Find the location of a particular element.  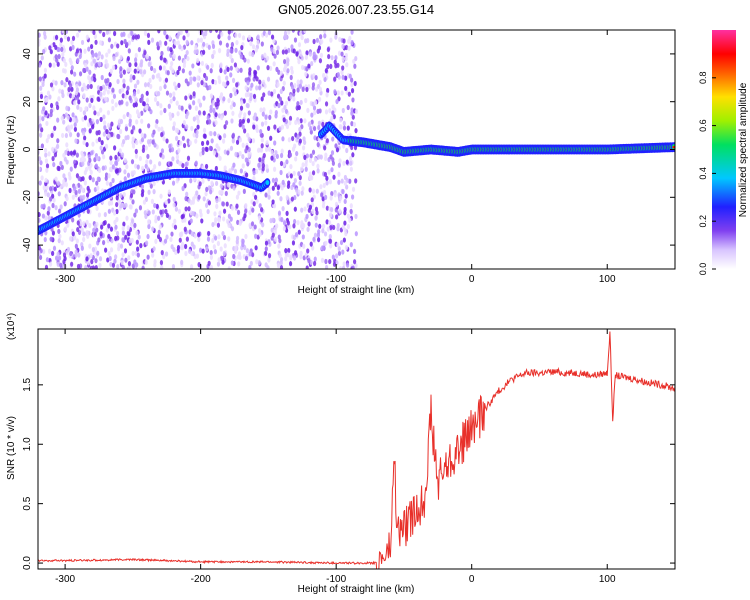

snr-x-tick-label: -200 is located at coordinates (201, 579).